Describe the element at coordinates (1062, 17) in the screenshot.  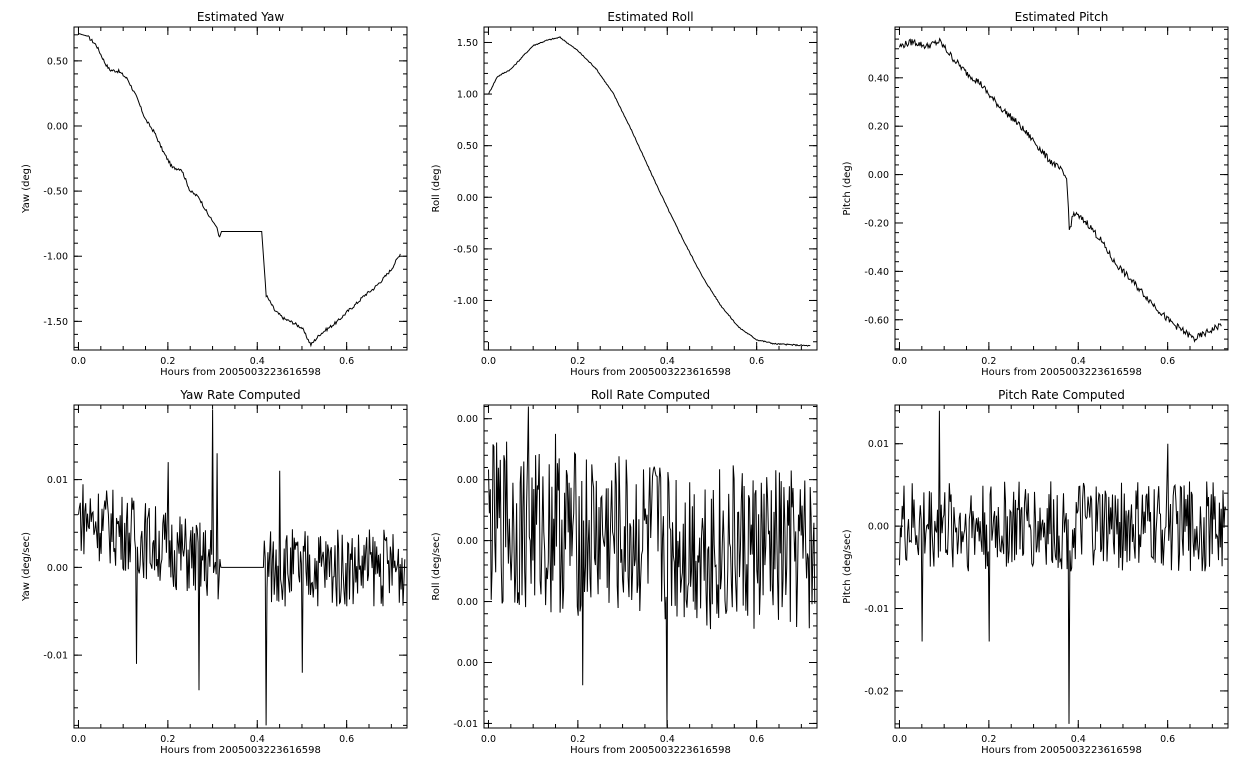
I see `chart-title: Estimated Pitch` at that location.